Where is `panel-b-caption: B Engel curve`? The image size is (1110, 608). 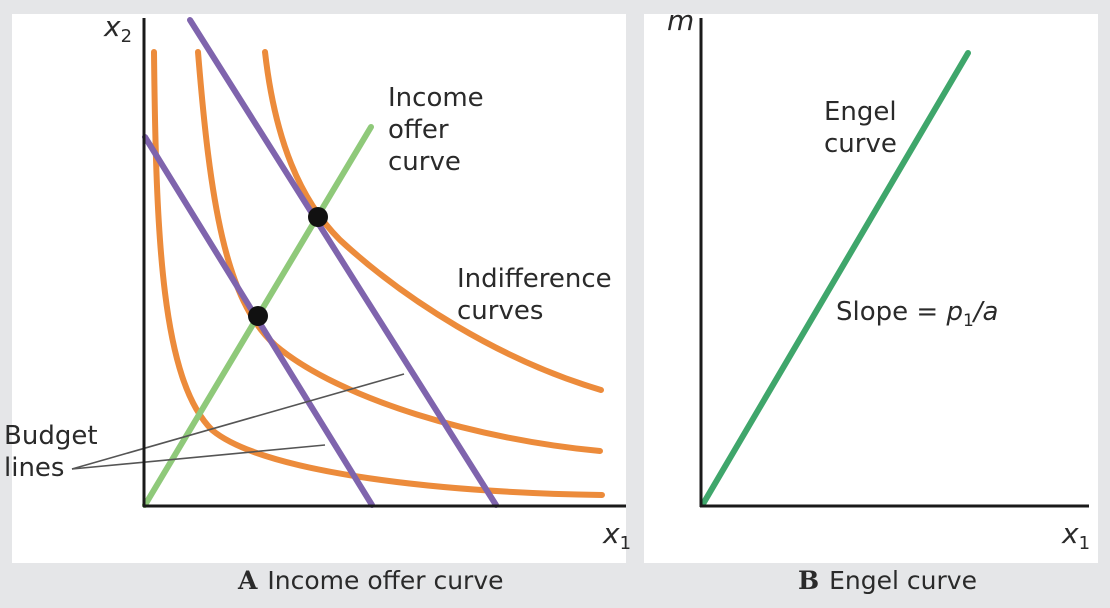
panel-b-caption: B Engel curve is located at coordinates (887, 580).